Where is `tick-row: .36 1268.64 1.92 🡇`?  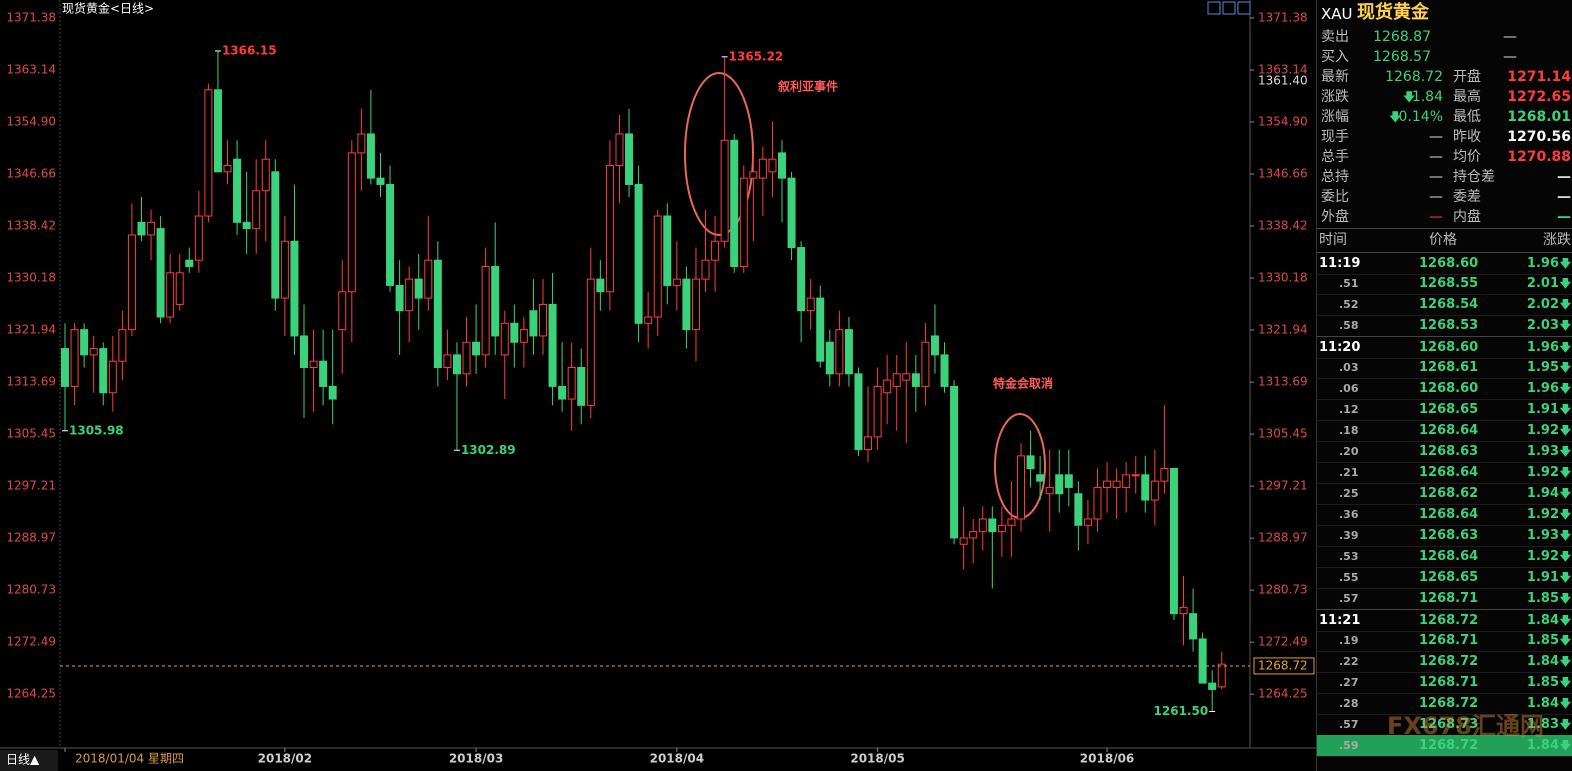 tick-row: .36 1268.64 1.92 🡇 is located at coordinates (1444, 515).